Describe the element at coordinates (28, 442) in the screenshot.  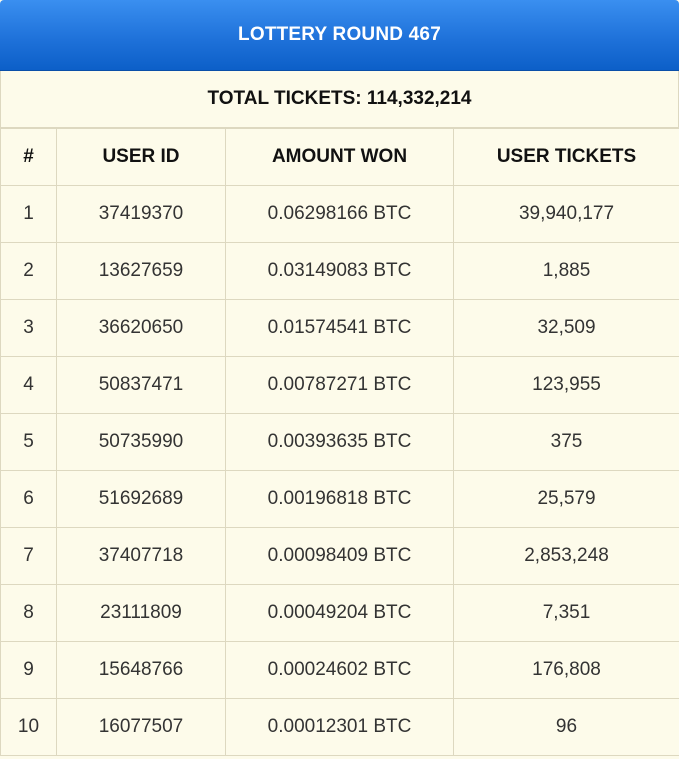
I see `cell-rank: 5` at that location.